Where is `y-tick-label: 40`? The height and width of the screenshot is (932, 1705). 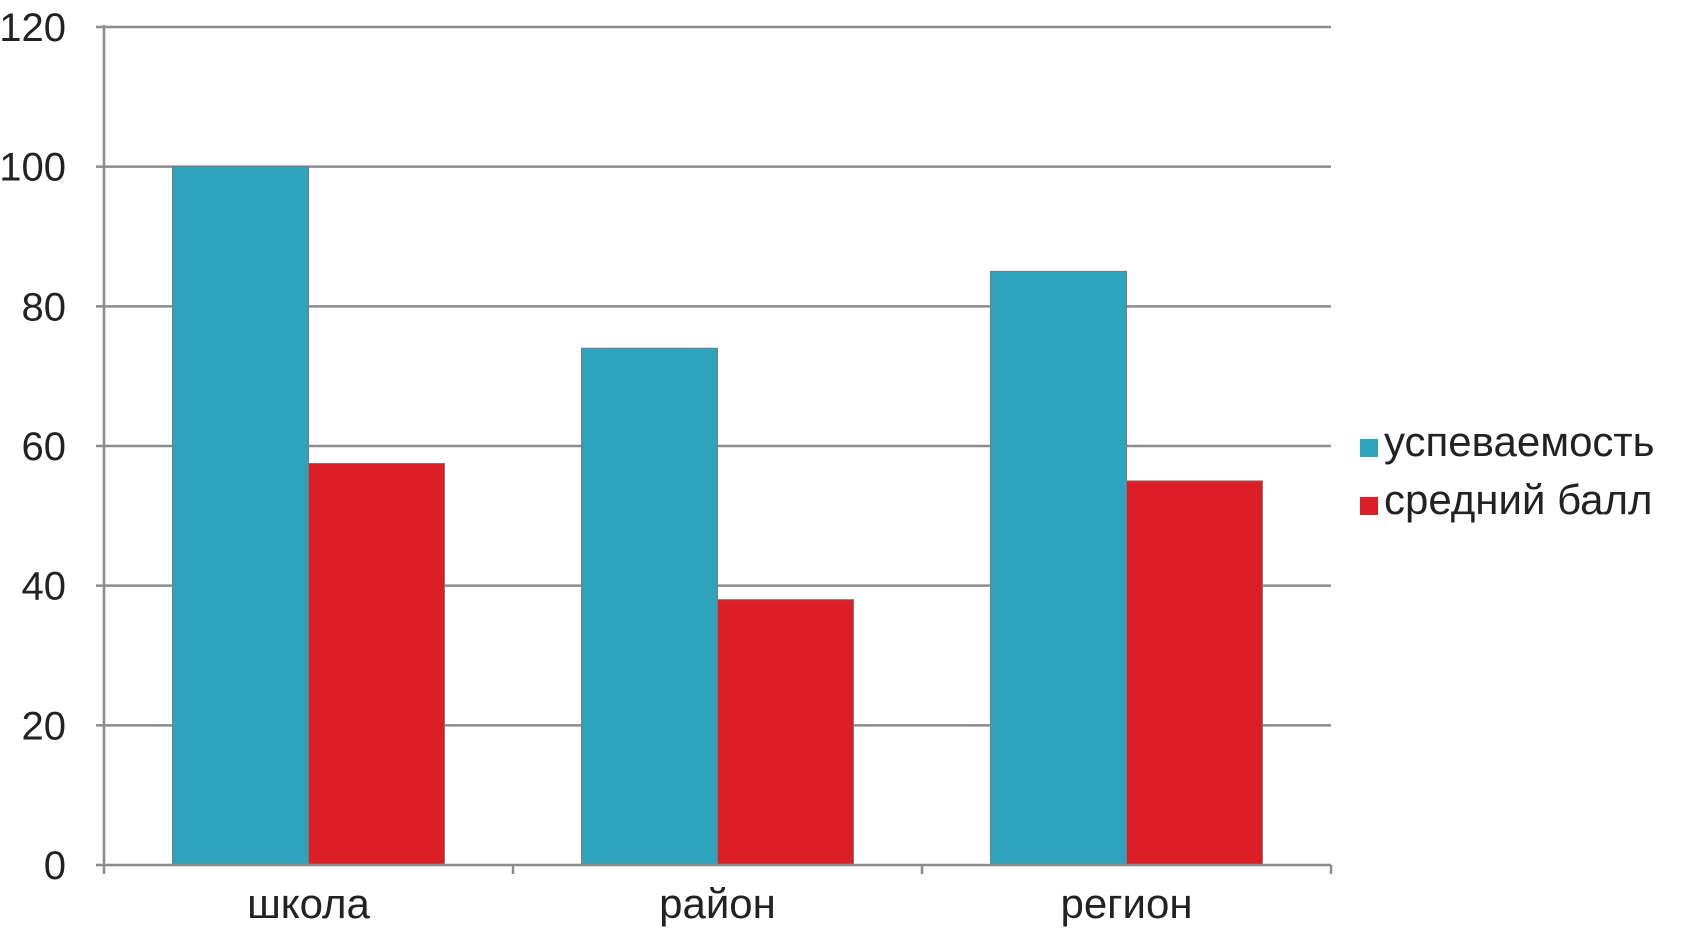
y-tick-label: 40 is located at coordinates (44, 587).